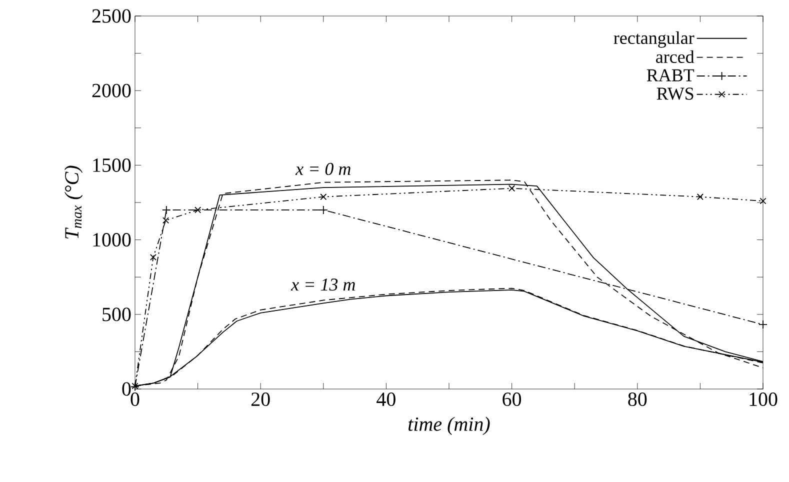 The height and width of the screenshot is (482, 789). Describe the element at coordinates (126, 389) in the screenshot. I see `y-tick-label: 0` at that location.